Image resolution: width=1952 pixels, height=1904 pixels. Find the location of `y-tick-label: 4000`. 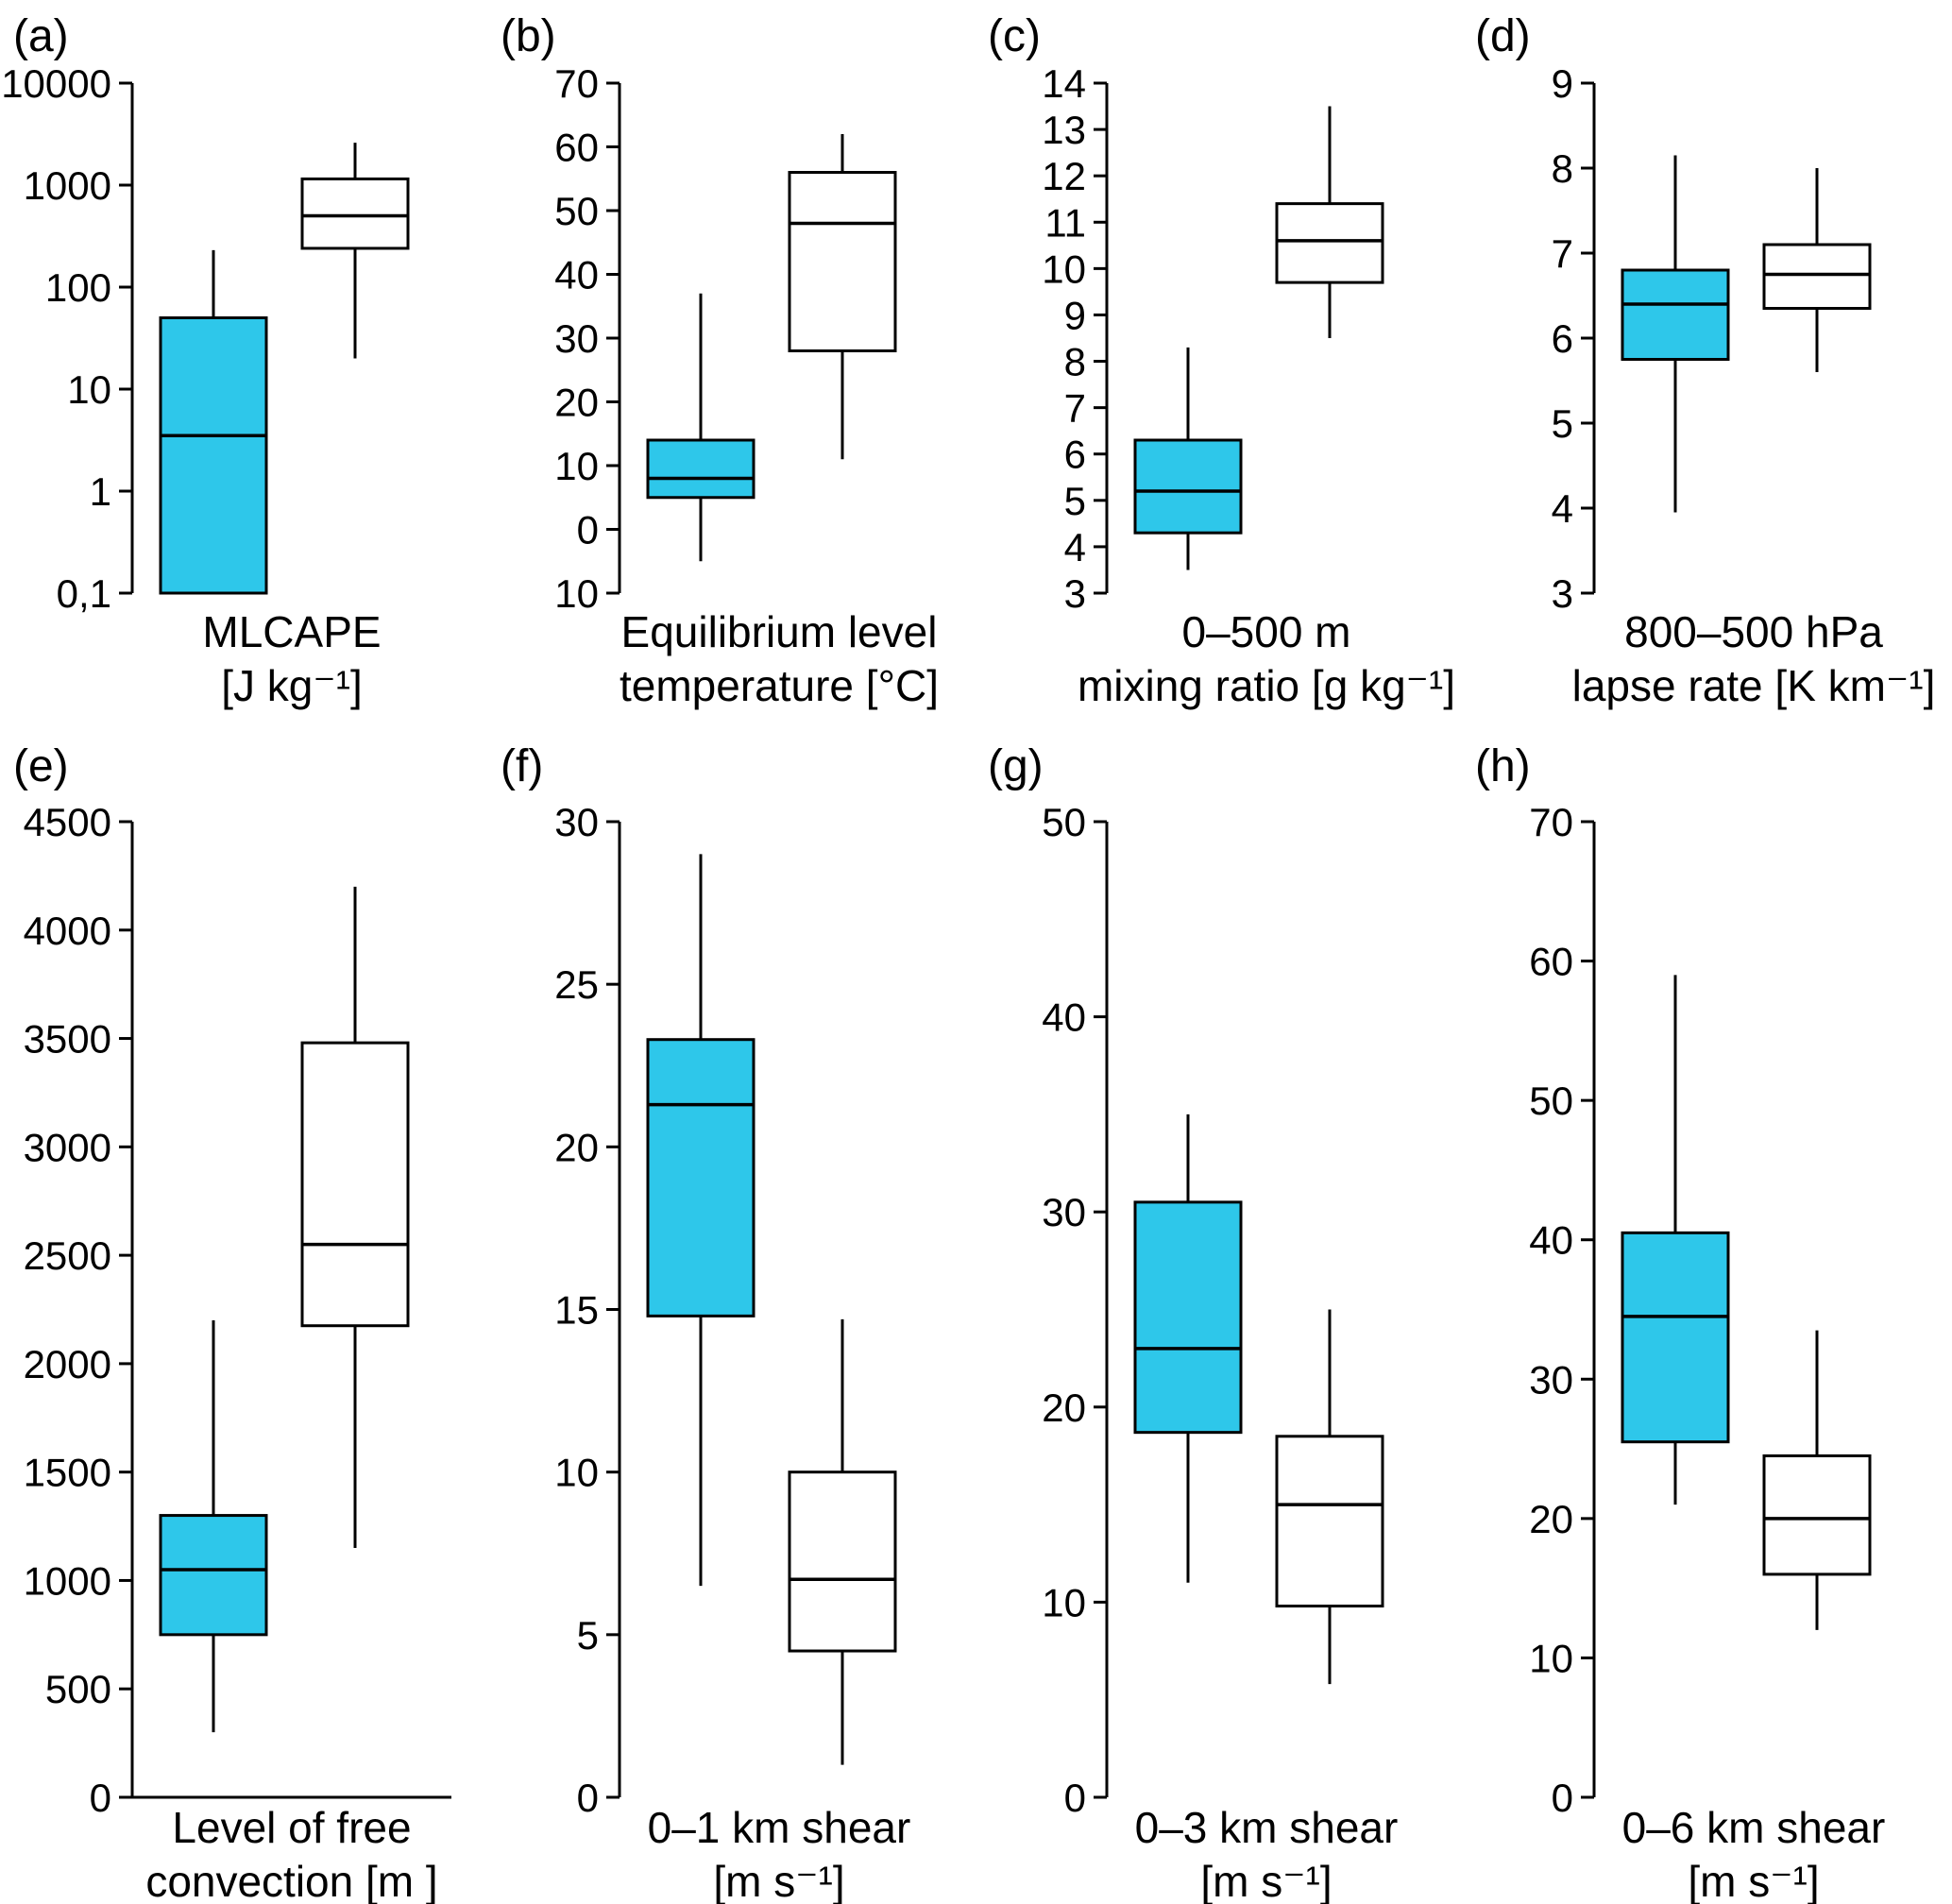

y-tick-label: 4000 is located at coordinates (67, 931).